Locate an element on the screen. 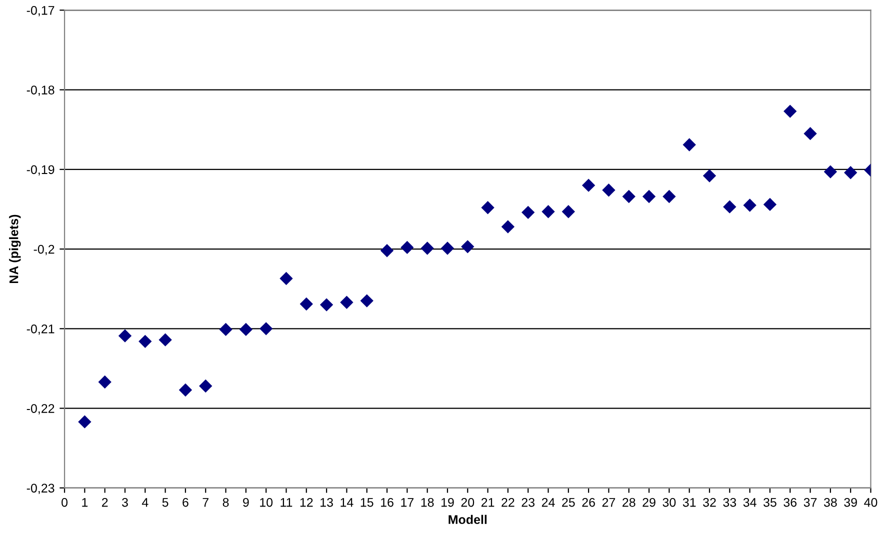 Image resolution: width=884 pixels, height=535 pixels. x-tick-label: 13 is located at coordinates (326, 502).